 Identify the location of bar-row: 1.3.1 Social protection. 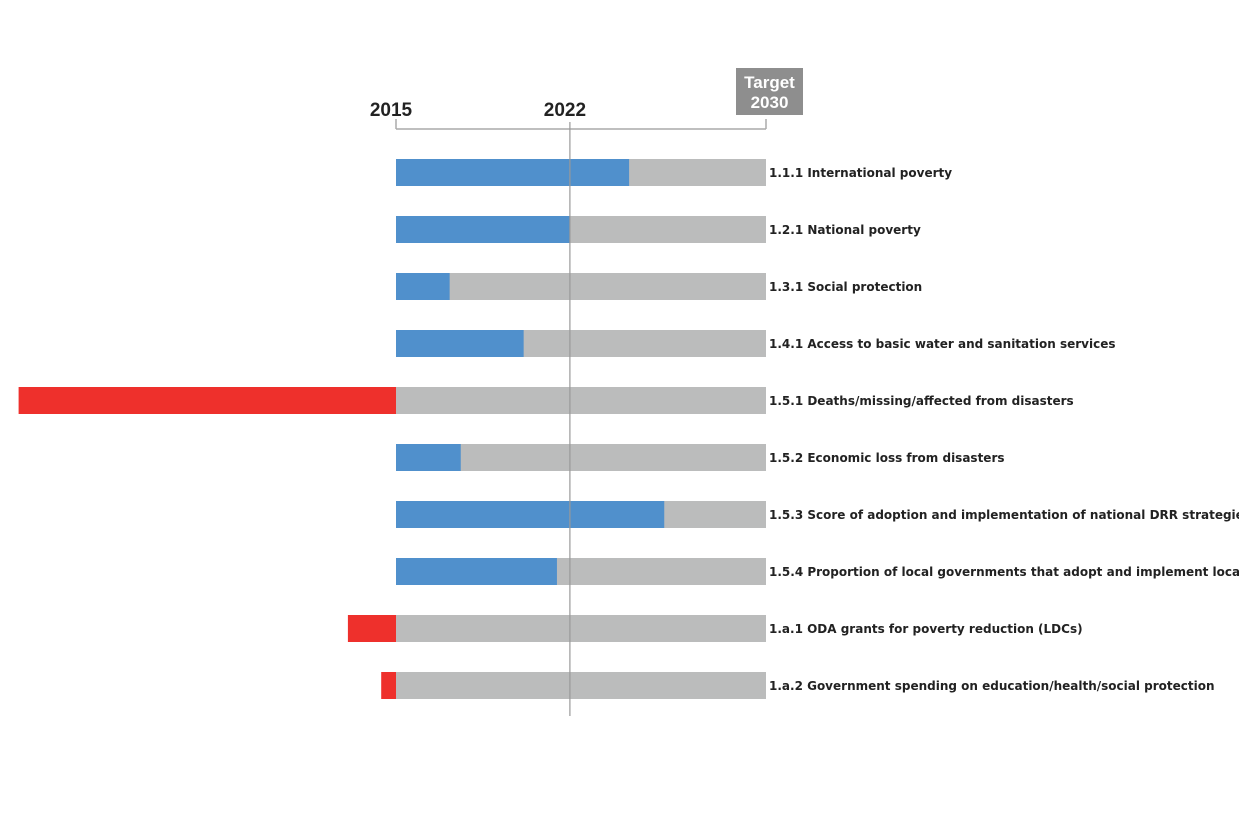
(659, 286).